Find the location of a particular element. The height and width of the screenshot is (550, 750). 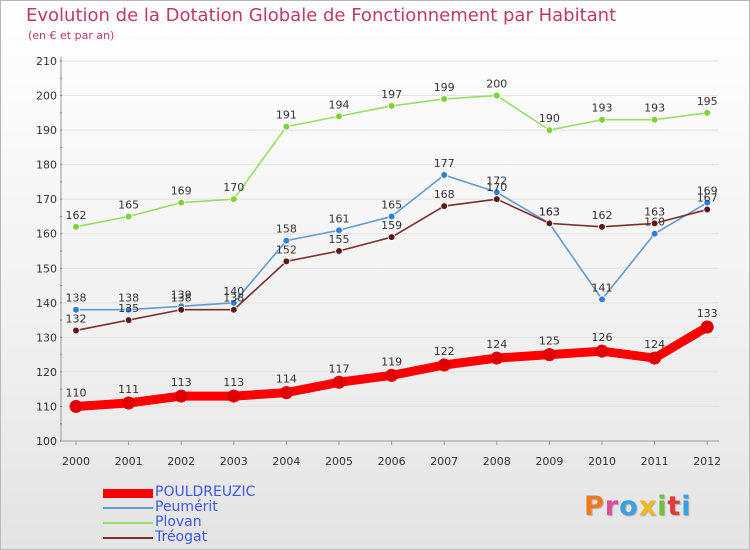

data-label: 111 is located at coordinates (128, 389).